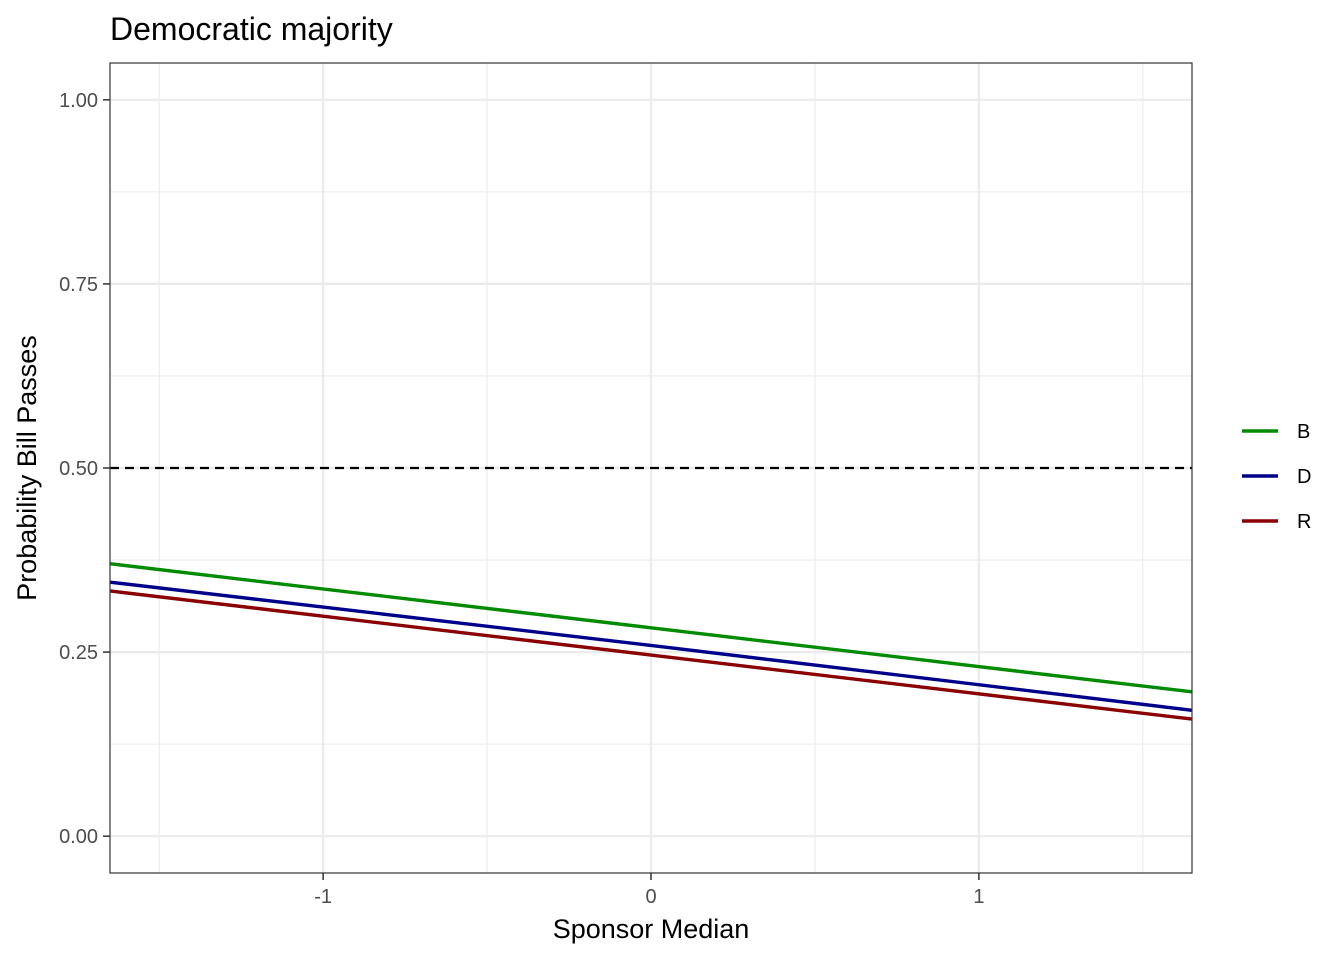 Image resolution: width=1344 pixels, height=960 pixels. I want to click on x-axis-title: Sponsor Median, so click(651, 929).